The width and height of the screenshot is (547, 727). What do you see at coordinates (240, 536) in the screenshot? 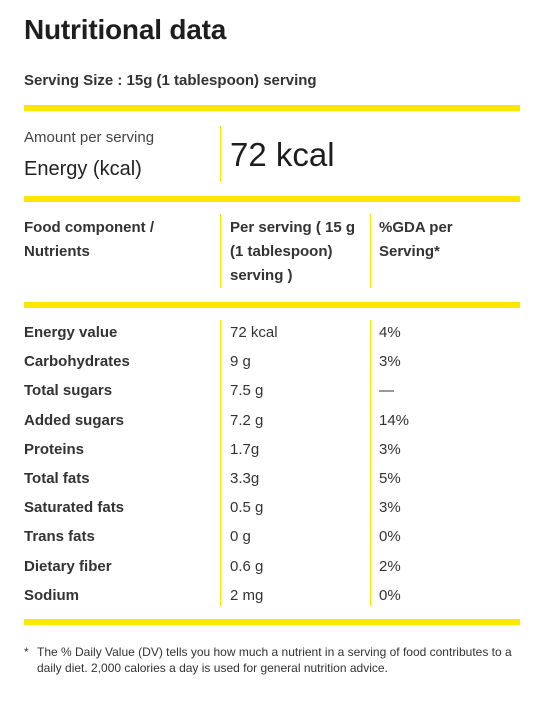
I see `nutrient-amount: 0 g` at bounding box center [240, 536].